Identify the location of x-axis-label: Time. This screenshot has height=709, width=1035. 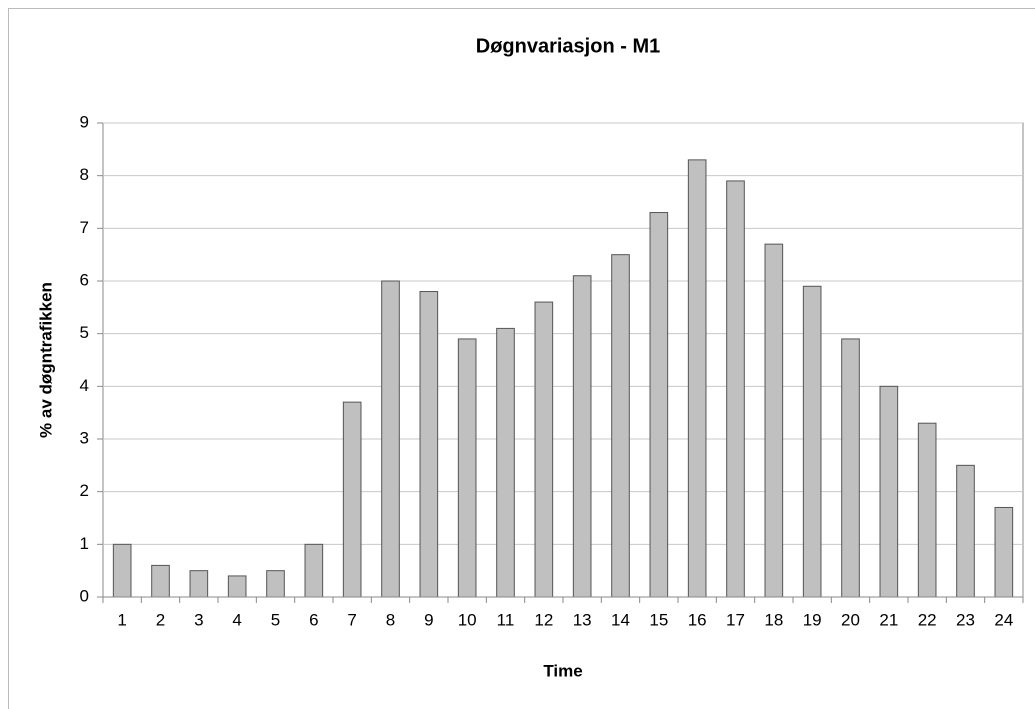
(562, 670).